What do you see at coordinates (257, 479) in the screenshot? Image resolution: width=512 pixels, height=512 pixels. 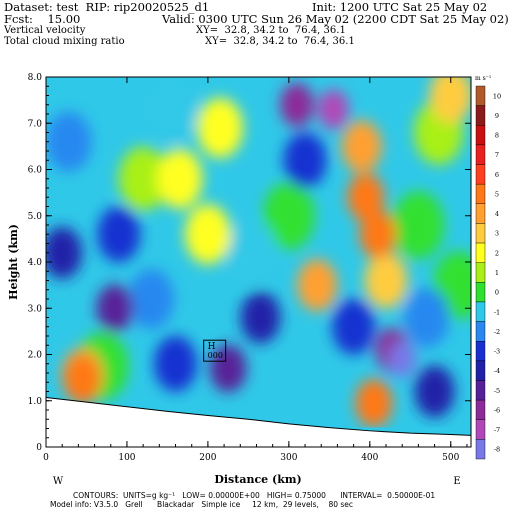 I see `x-axis-label: Distance (km)` at bounding box center [257, 479].